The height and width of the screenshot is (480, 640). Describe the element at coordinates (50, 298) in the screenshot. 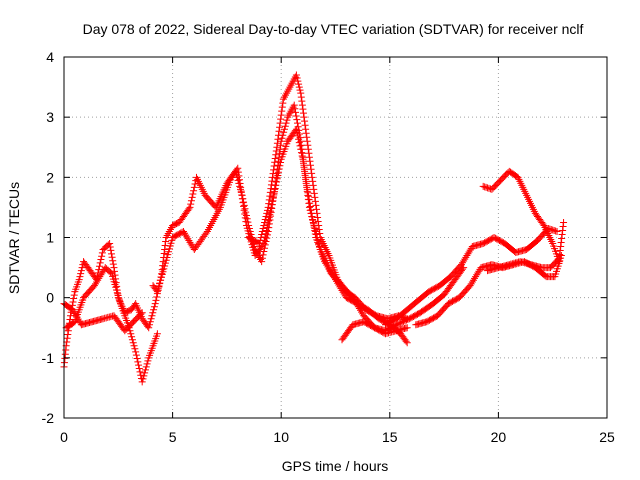

I see `y-tick-label: 0` at that location.